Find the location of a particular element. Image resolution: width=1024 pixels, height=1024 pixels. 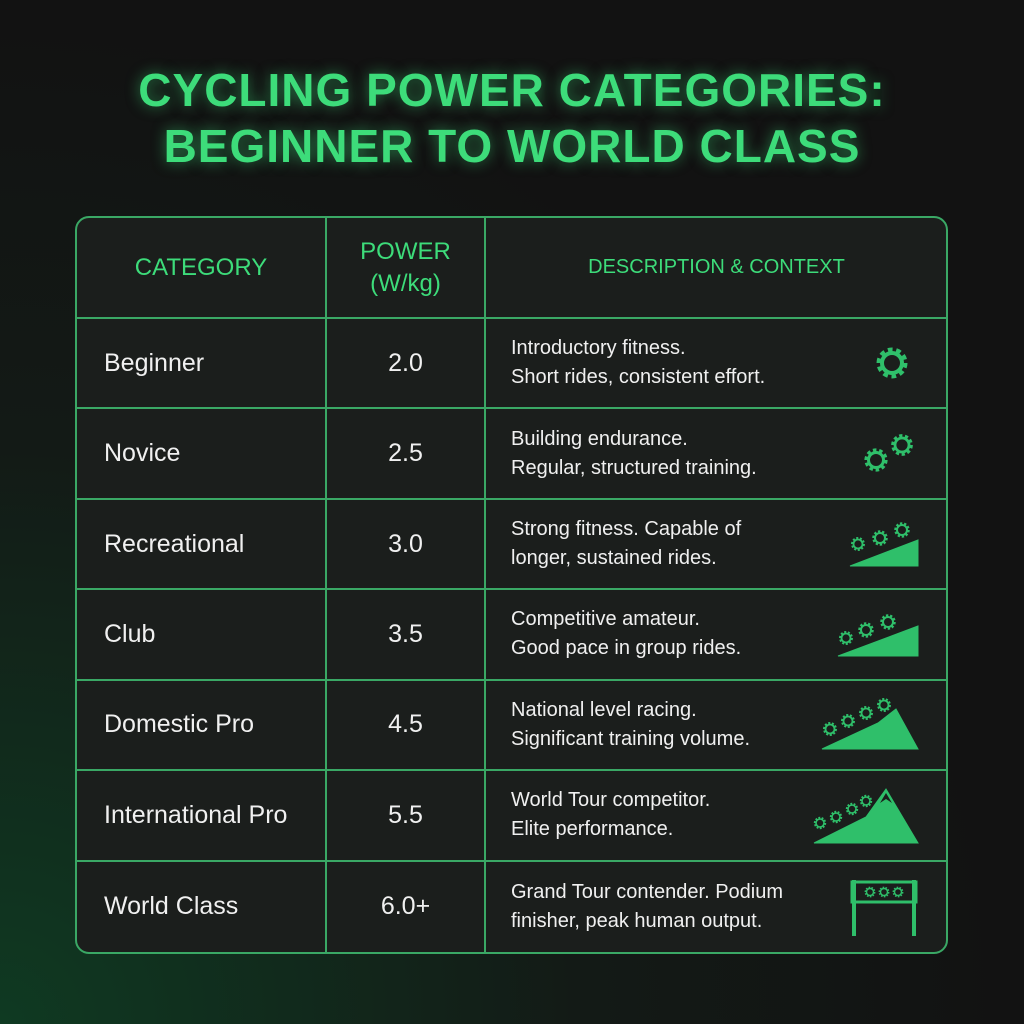

category-cell: International Pro is located at coordinates (202, 816).